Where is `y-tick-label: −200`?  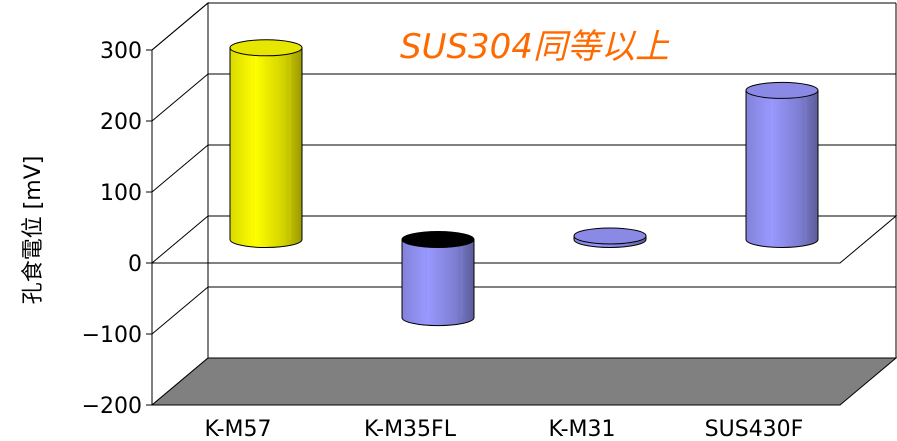 y-tick-label: −200 is located at coordinates (112, 406).